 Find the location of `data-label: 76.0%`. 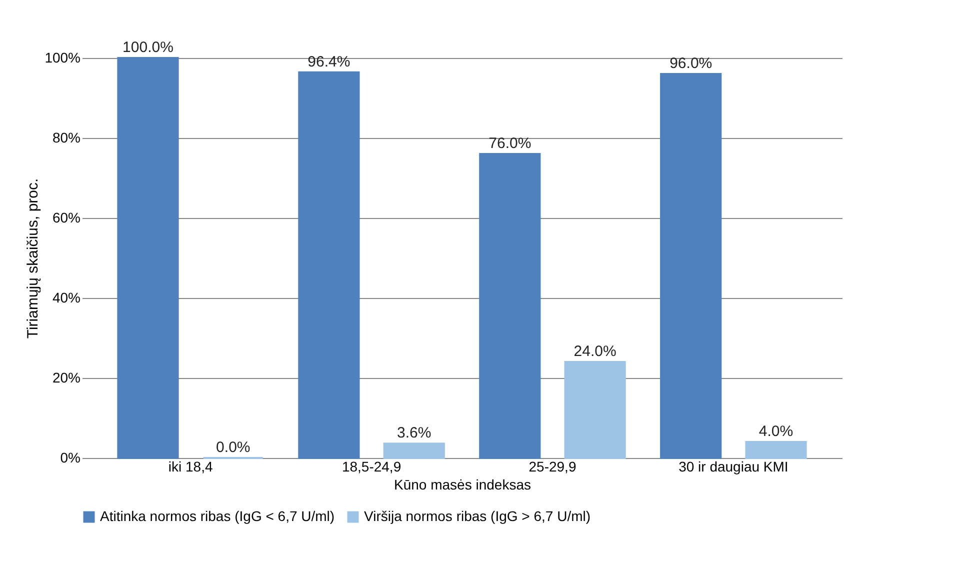

data-label: 76.0% is located at coordinates (510, 143).